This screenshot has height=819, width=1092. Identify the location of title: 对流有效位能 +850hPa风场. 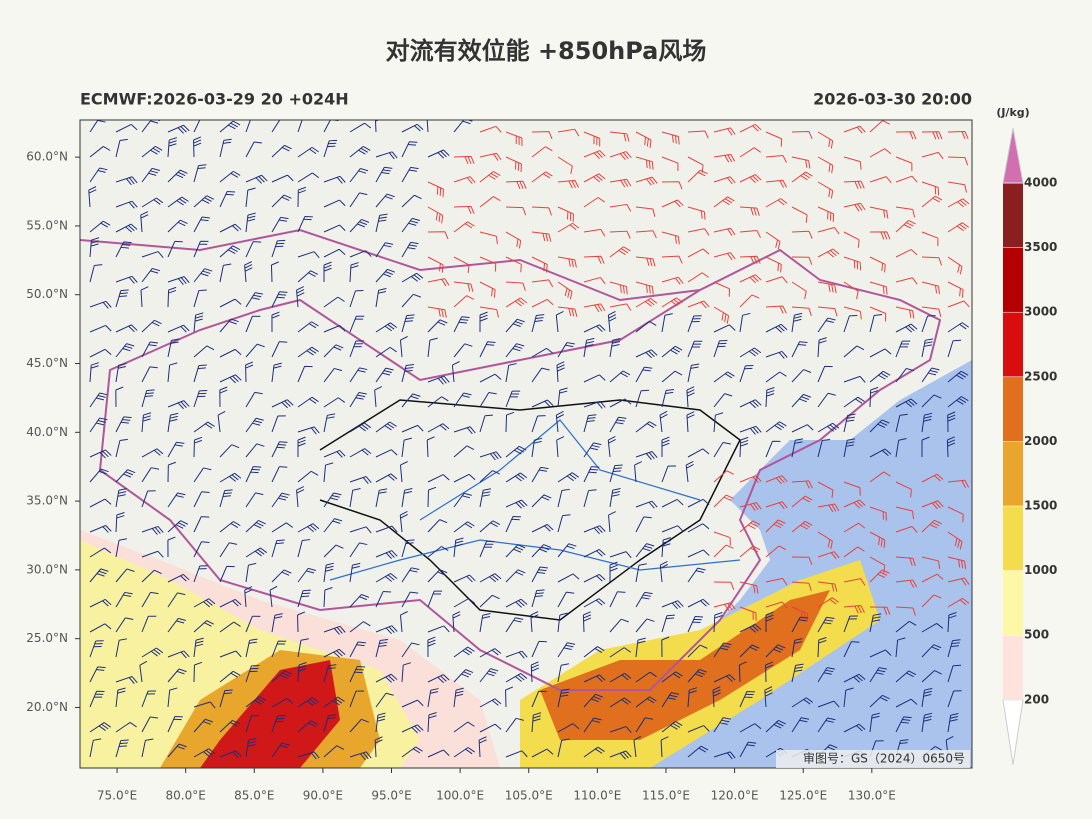
(546, 51).